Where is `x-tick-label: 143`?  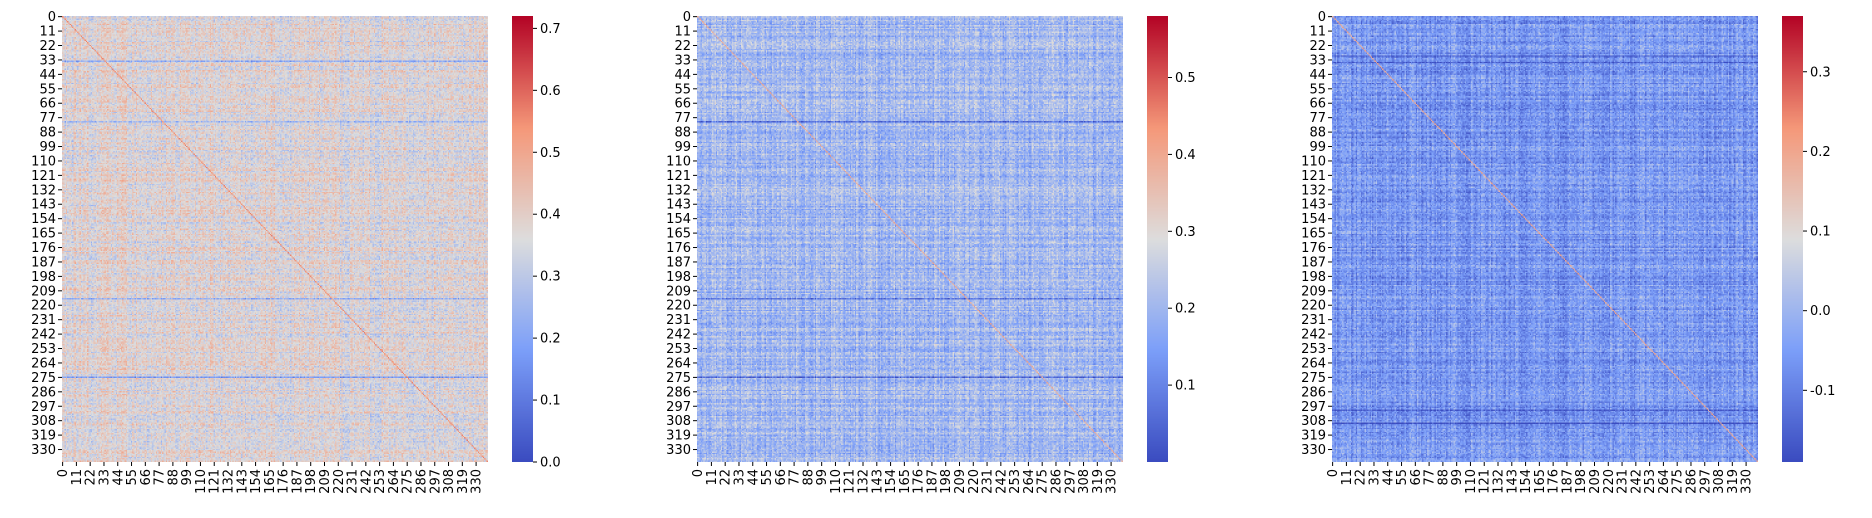 x-tick-label: 143 is located at coordinates (242, 481).